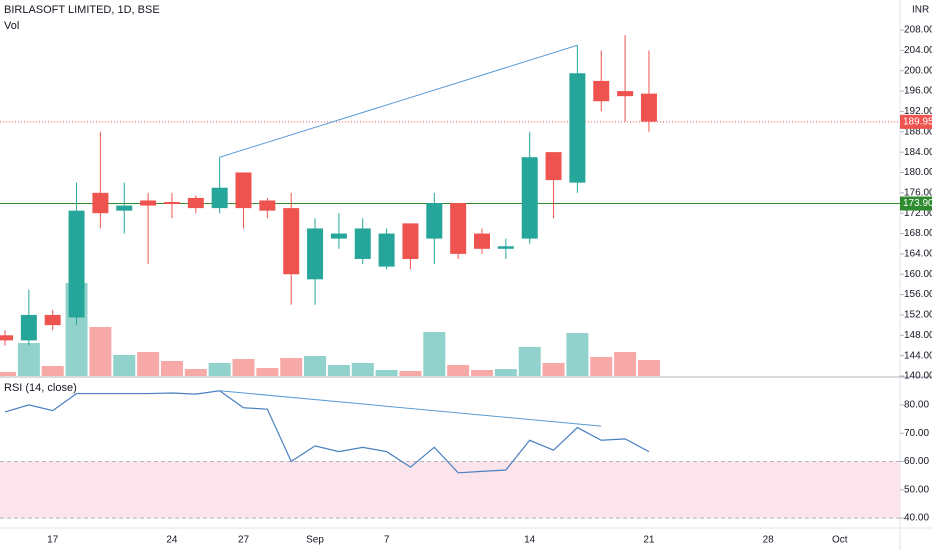 This screenshot has width=932, height=550. What do you see at coordinates (918, 152) in the screenshot?
I see `y-tick-label: 184.00` at bounding box center [918, 152].